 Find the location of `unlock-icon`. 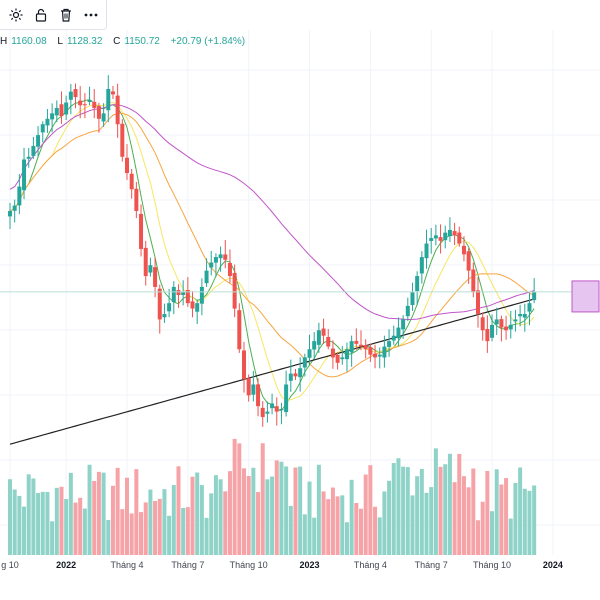

unlock-icon is located at coordinates (40, 15).